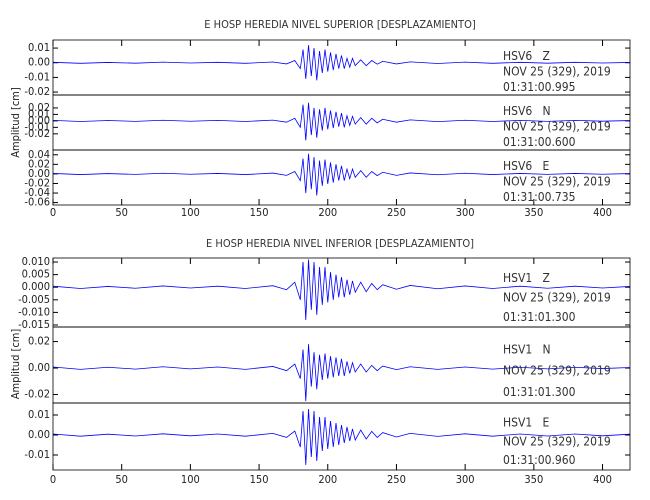  I want to click on y-tick-label: 0.04, so click(39, 154).